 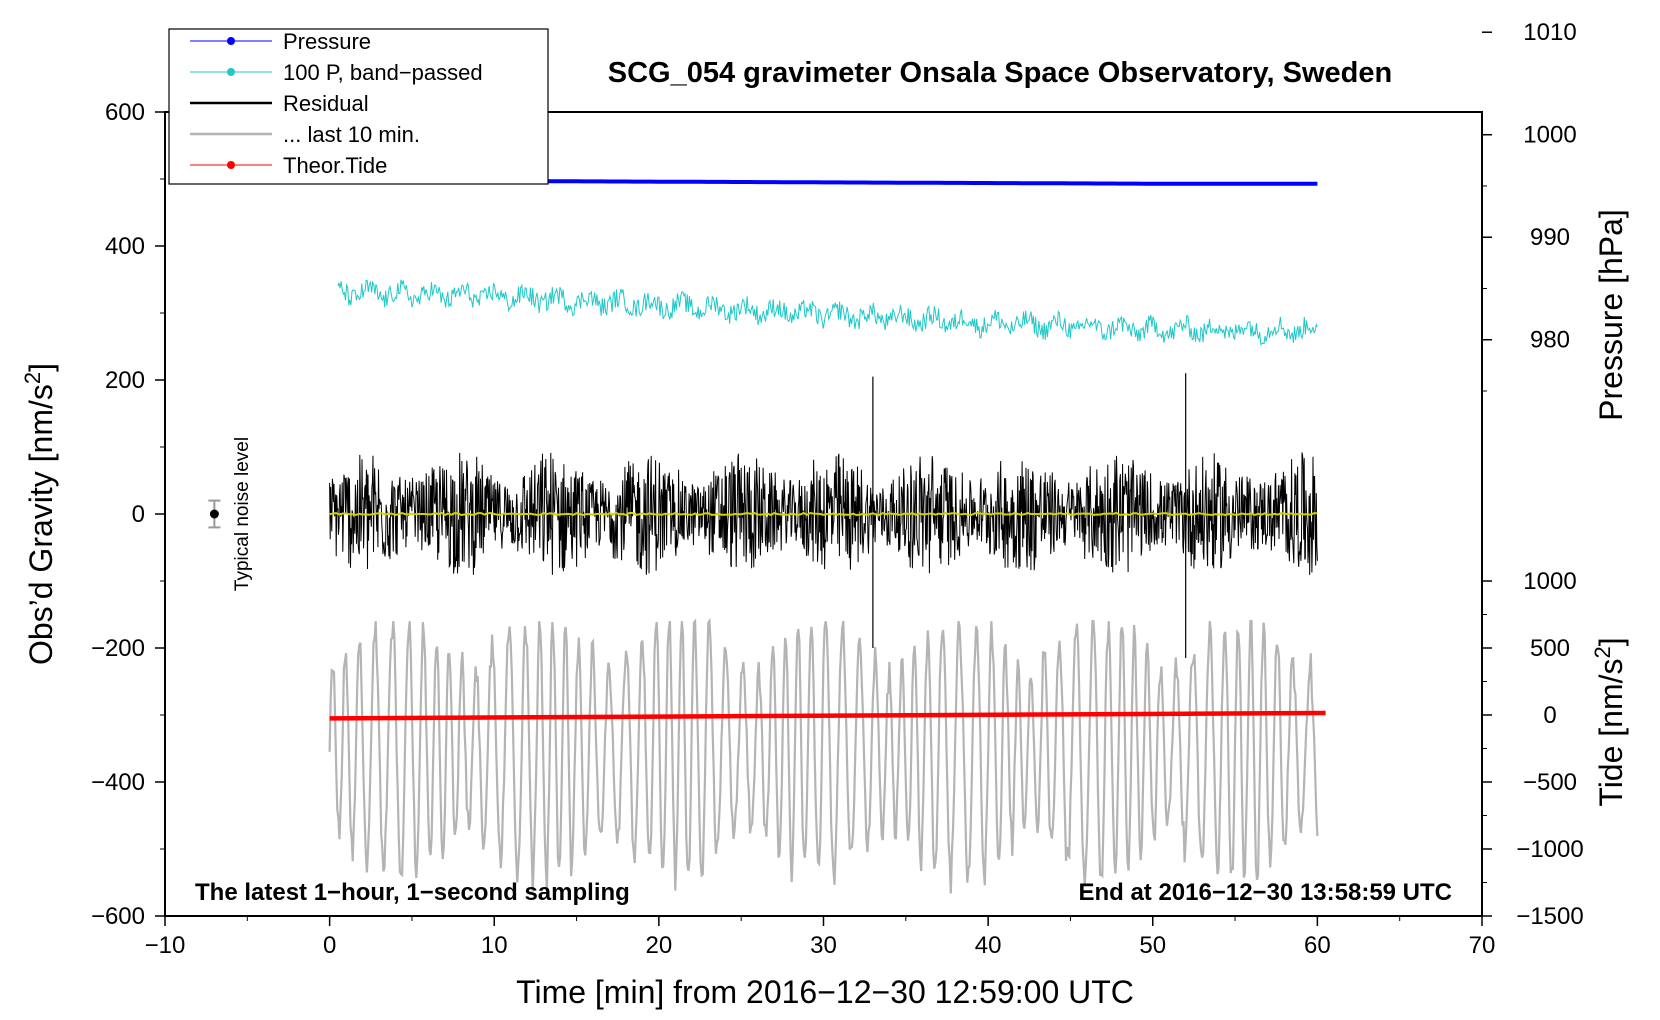 I want to click on legend-label: 100 P, band−passed, so click(x=383, y=72).